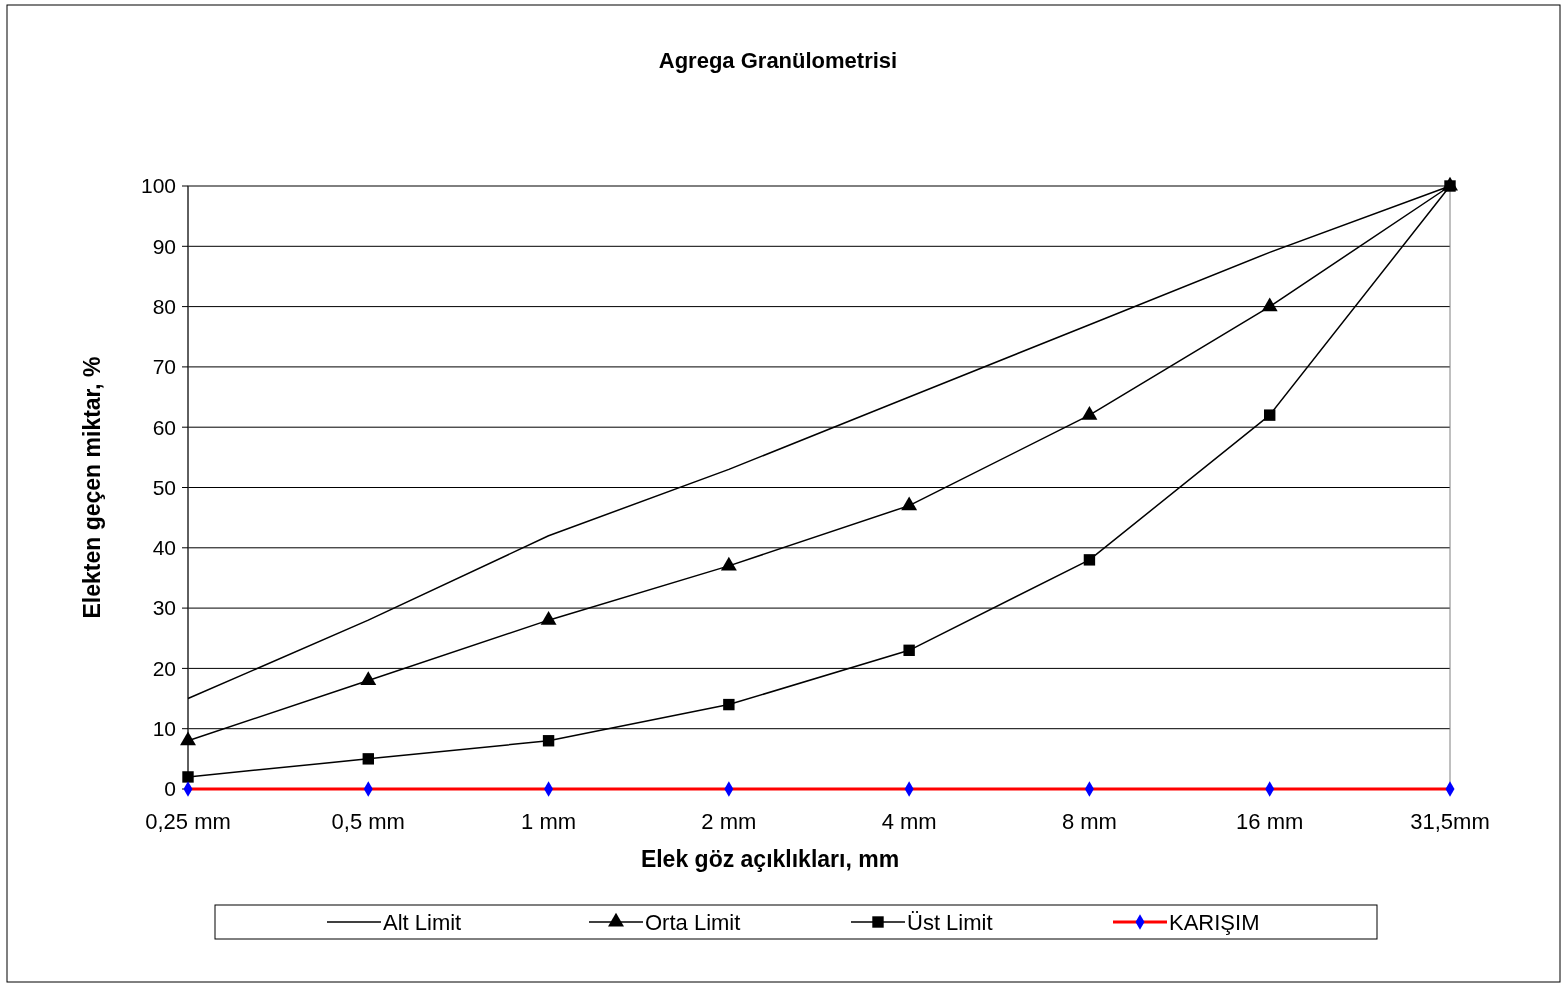 The width and height of the screenshot is (1566, 986). Describe the element at coordinates (164, 427) in the screenshot. I see `y-tick-label: 60` at that location.